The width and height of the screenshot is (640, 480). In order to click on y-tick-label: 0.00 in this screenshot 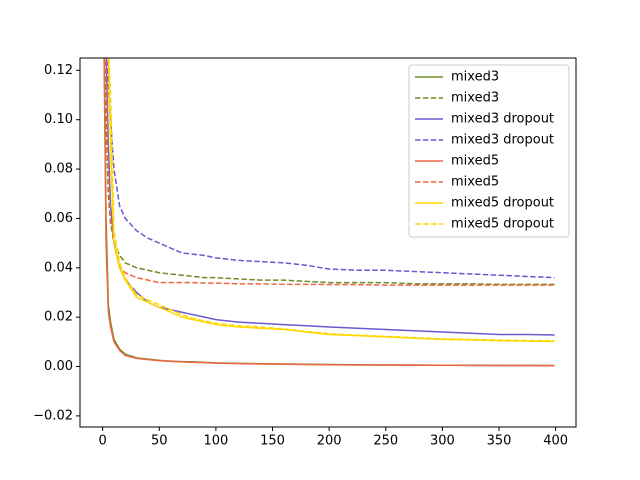, I will do `click(58, 366)`.